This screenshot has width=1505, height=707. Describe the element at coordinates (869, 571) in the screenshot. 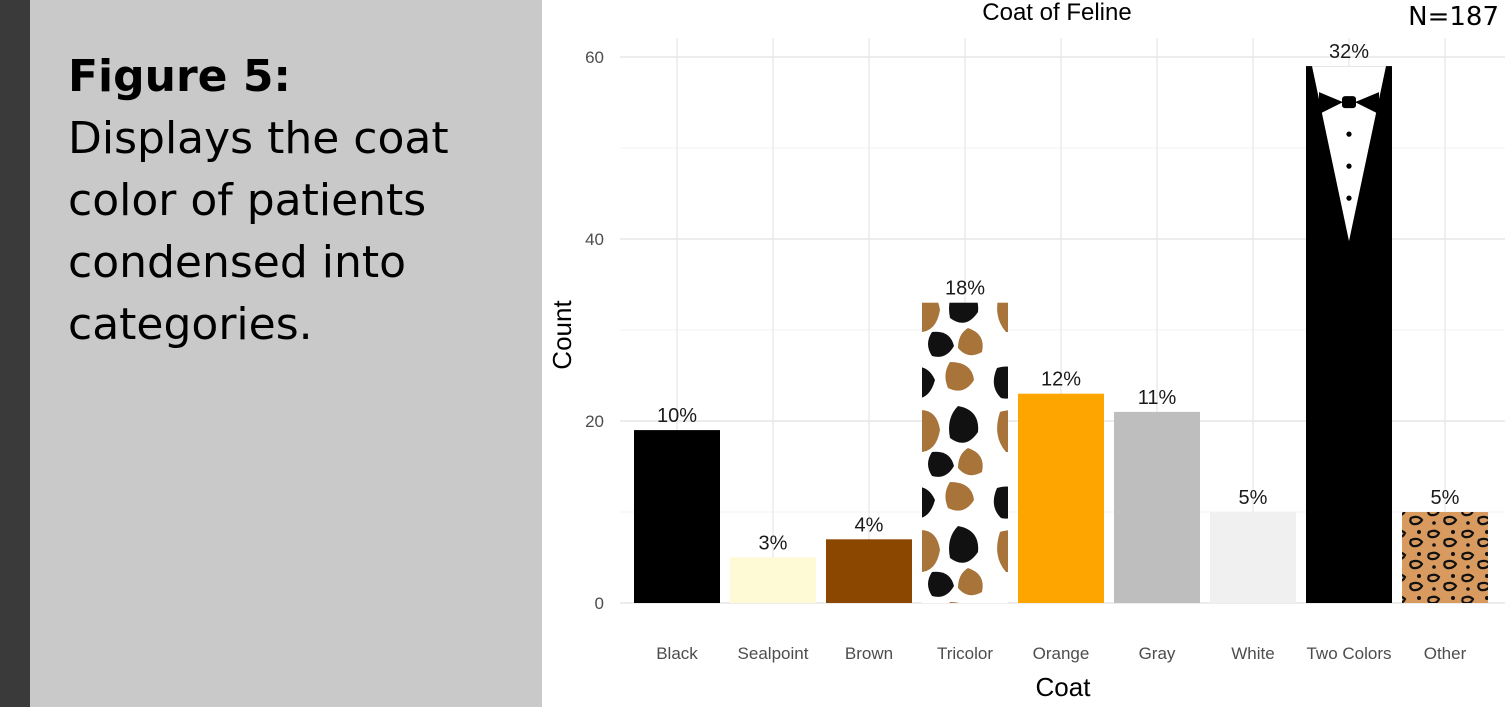

I see `bar-brown` at that location.